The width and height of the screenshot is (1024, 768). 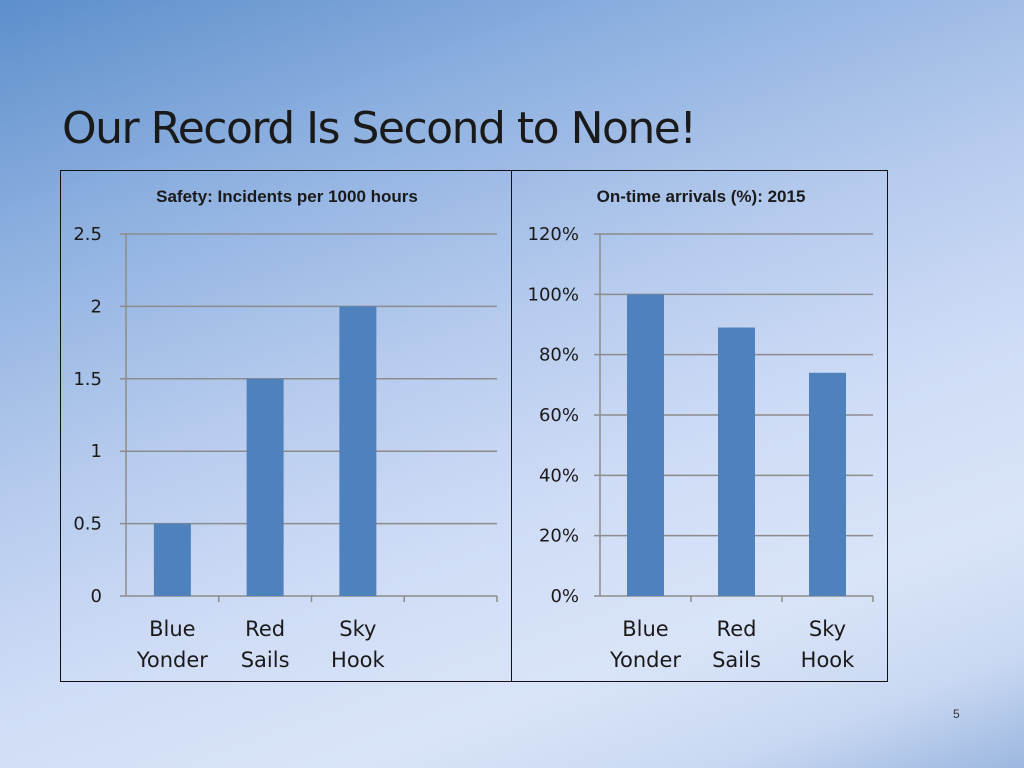 I want to click on on-time-y-tick-label: 80%, so click(x=559, y=355).